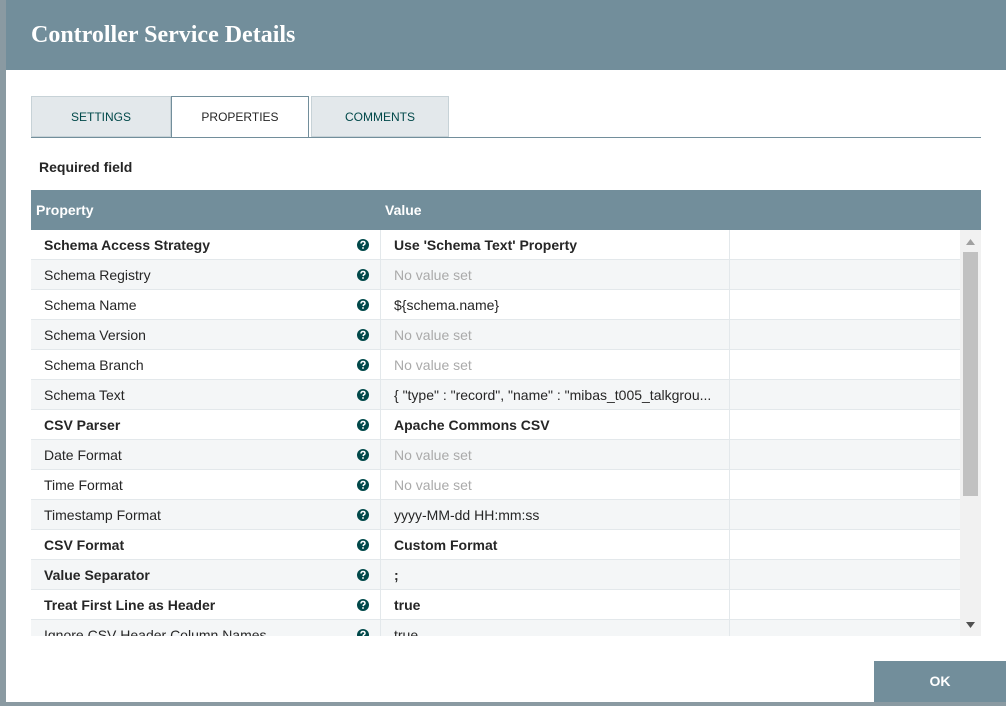 Image resolution: width=1006 pixels, height=706 pixels. I want to click on property-value: yyyy-MM-dd HH:mm:ss, so click(466, 515).